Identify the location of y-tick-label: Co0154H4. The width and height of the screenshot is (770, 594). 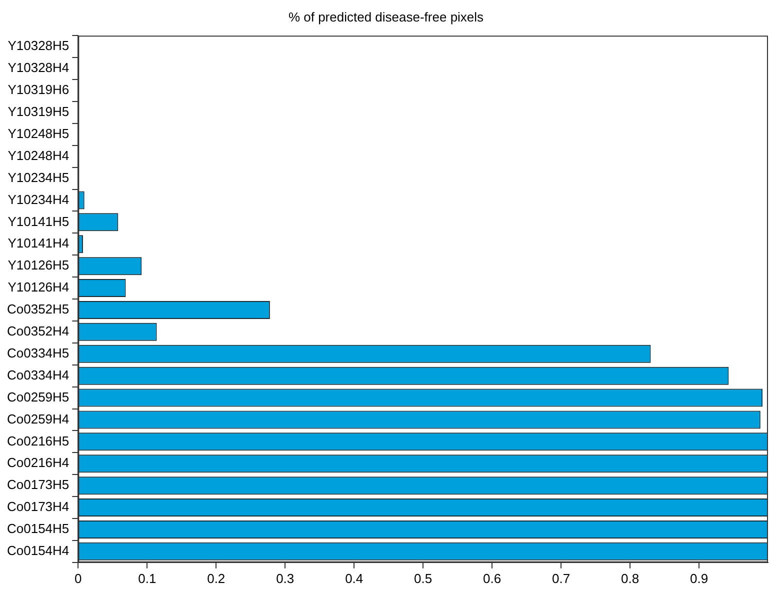
(38, 550).